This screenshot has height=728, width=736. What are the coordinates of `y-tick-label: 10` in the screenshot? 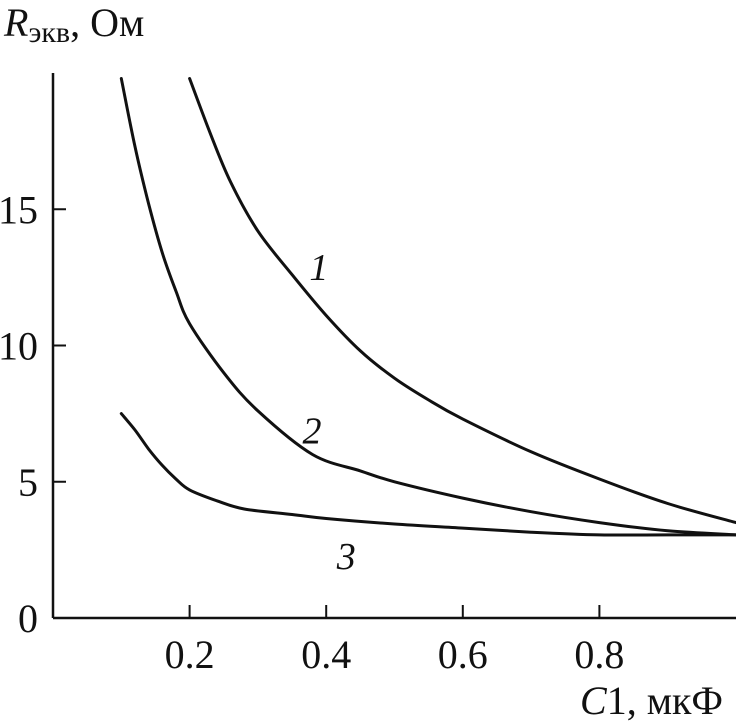 It's located at (19, 346).